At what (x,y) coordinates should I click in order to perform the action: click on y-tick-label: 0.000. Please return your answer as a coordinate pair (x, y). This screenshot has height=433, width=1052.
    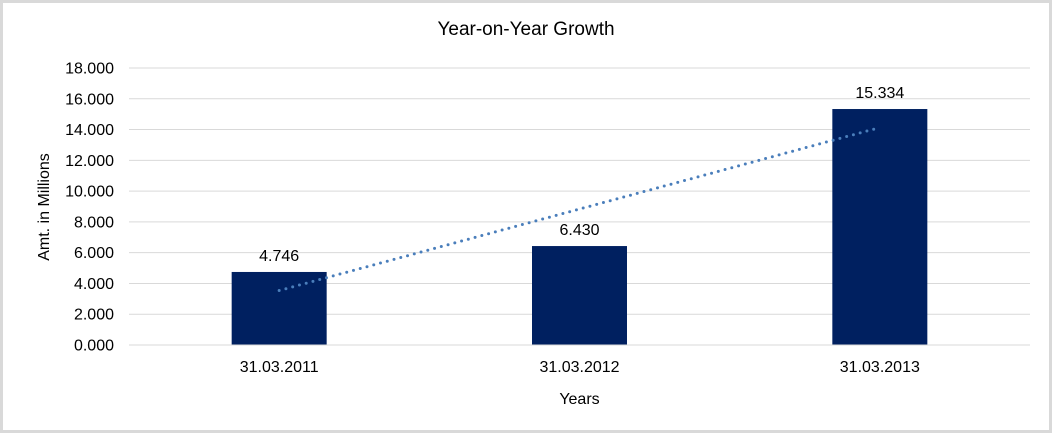
    Looking at the image, I should click on (94, 346).